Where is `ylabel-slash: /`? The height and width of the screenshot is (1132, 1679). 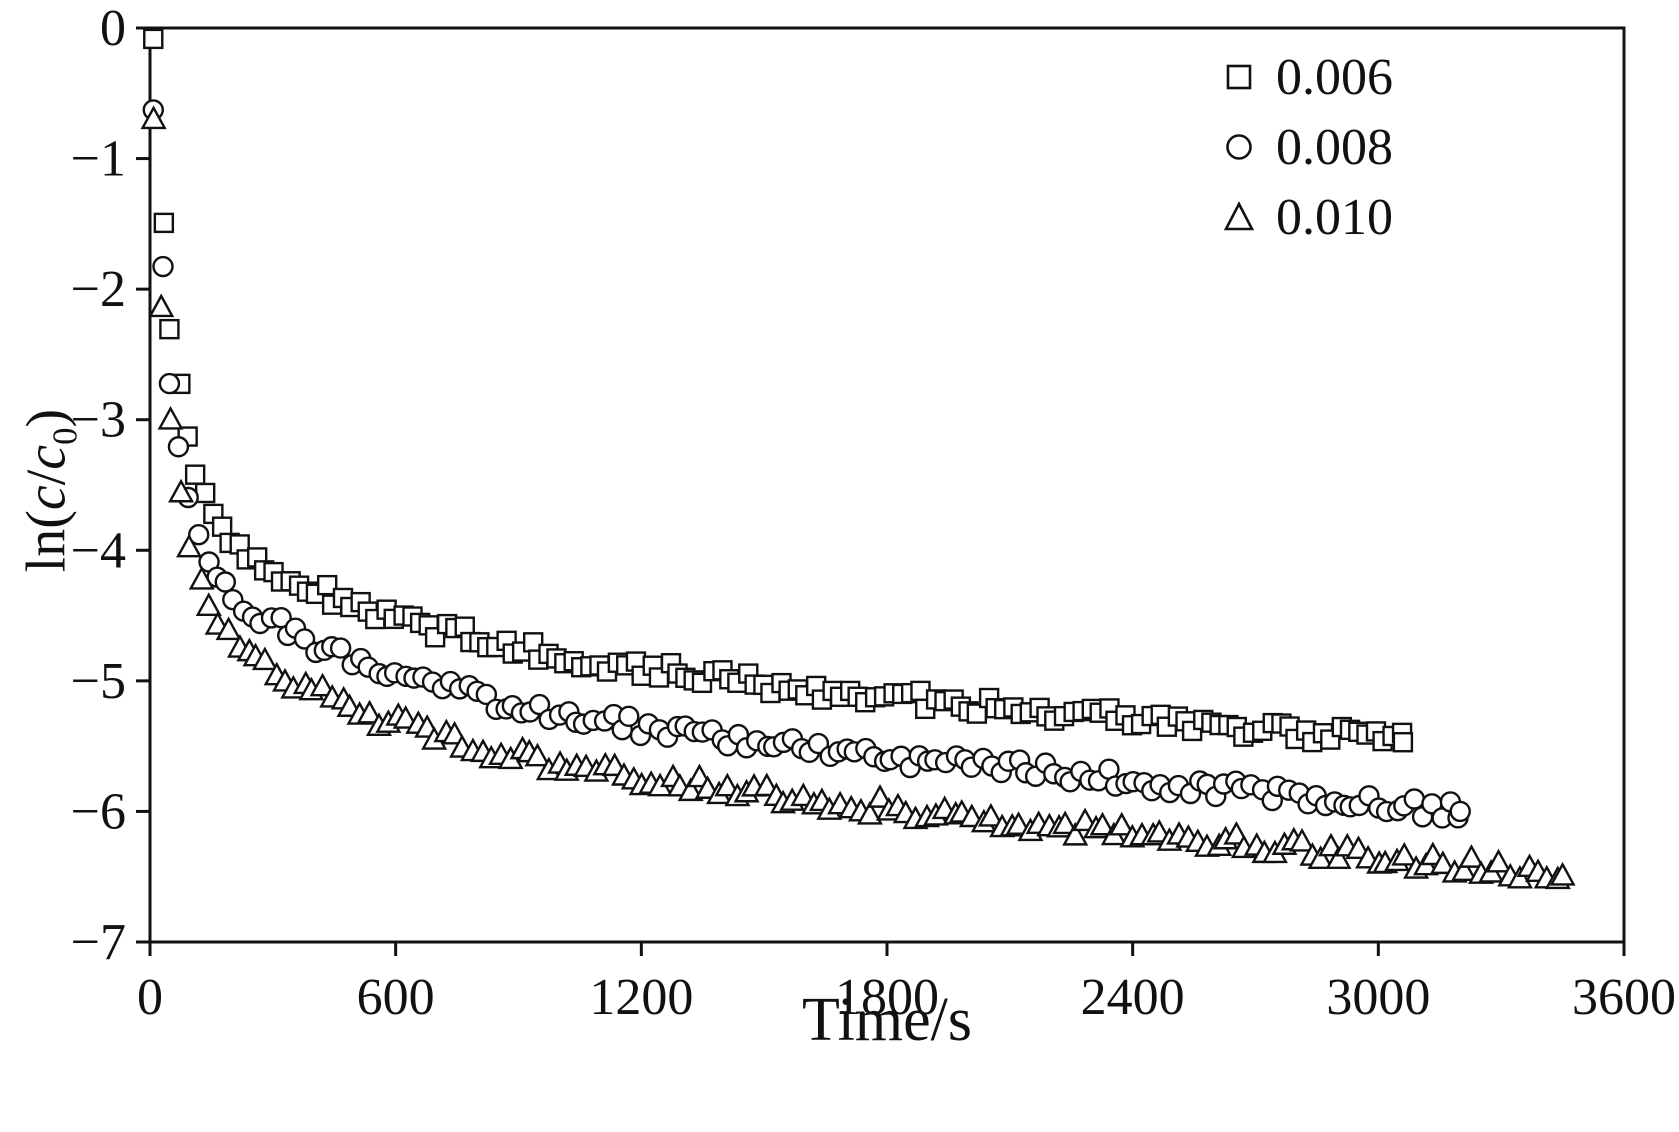
ylabel-slash: / is located at coordinates (46, 477).